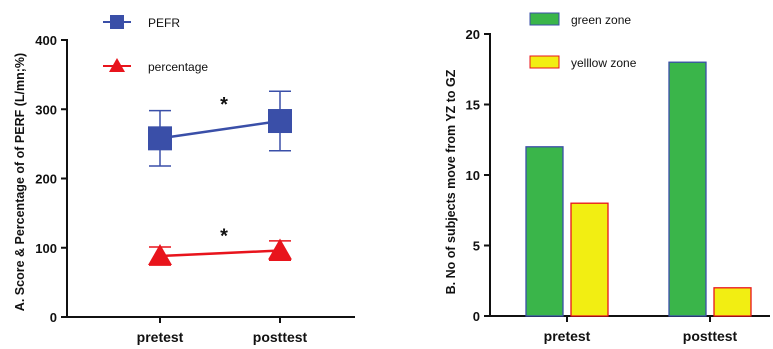  What do you see at coordinates (604, 63) in the screenshot?
I see `legend-yellow-zone-label: yelllow zone` at bounding box center [604, 63].